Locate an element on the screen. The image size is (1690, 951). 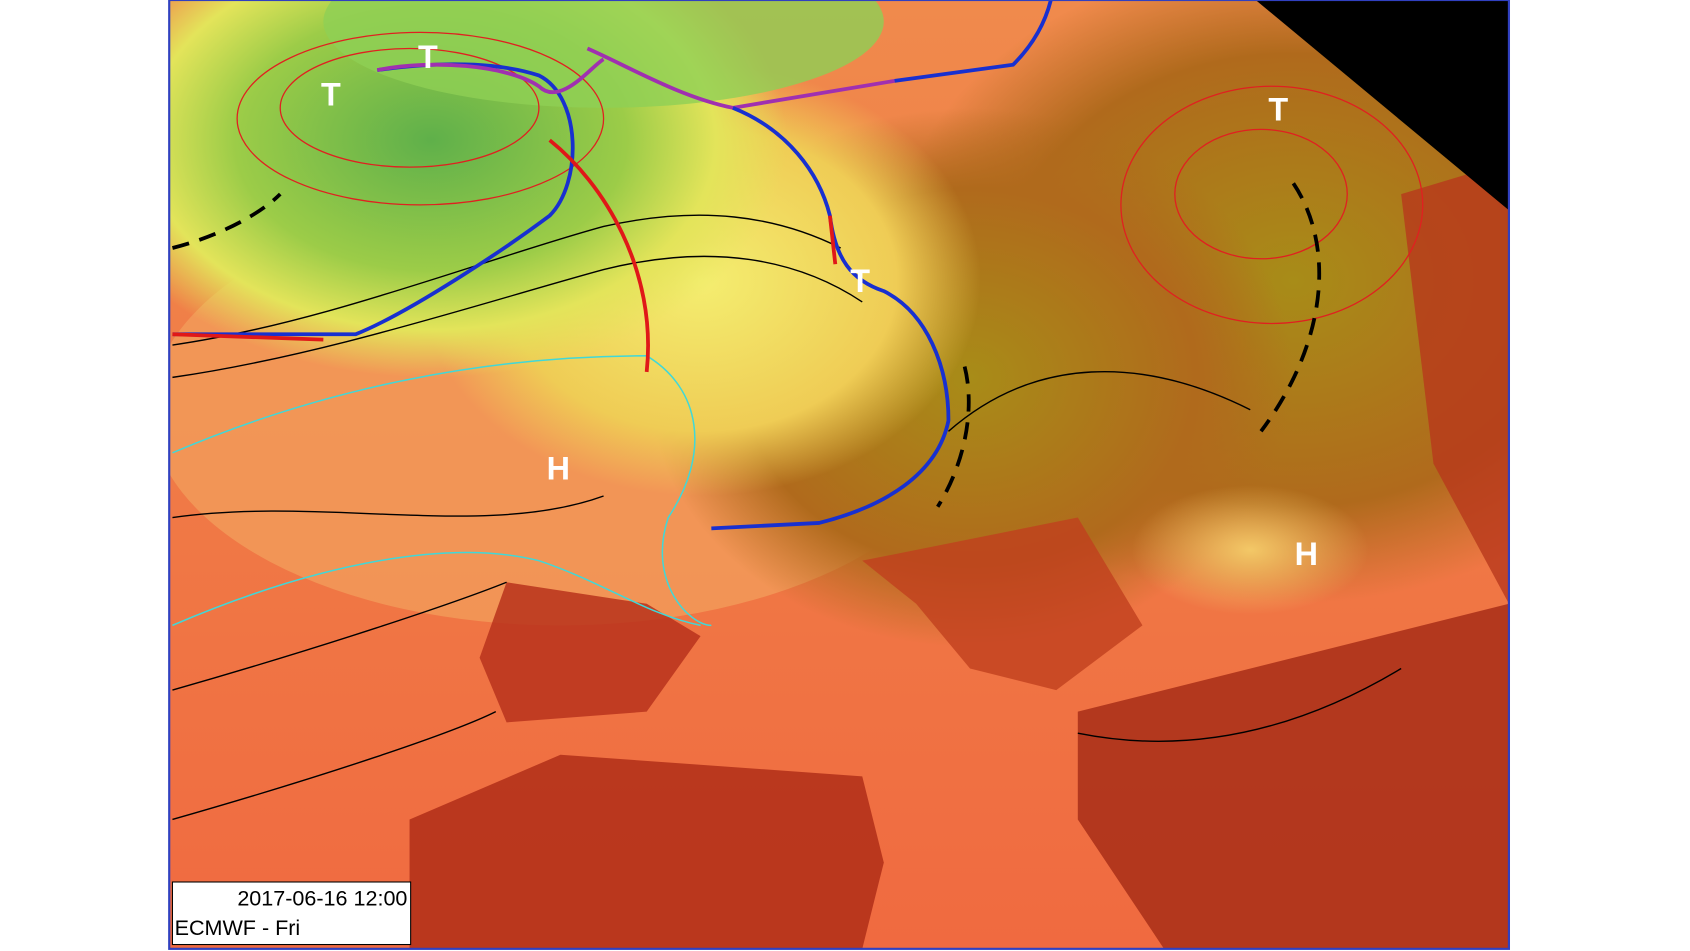
cyan-isolines is located at coordinates (442, 491).